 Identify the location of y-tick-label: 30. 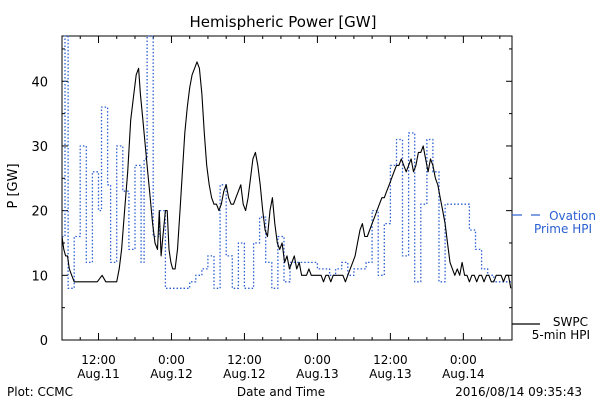
(39, 147).